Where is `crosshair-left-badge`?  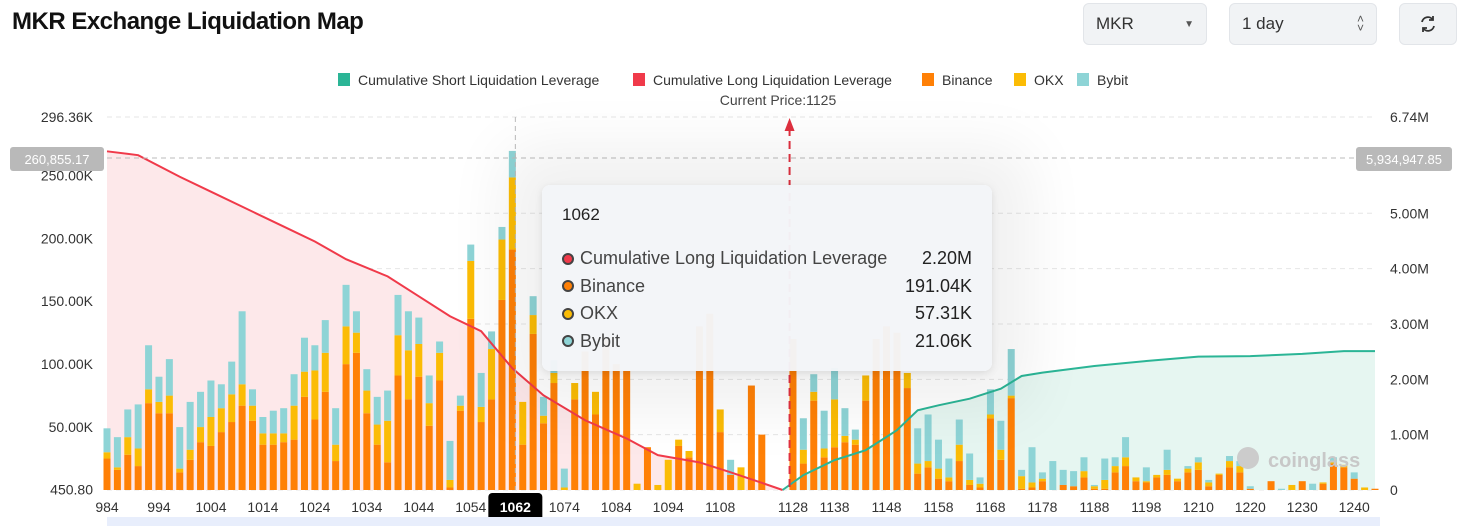
crosshair-left-badge is located at coordinates (57, 159).